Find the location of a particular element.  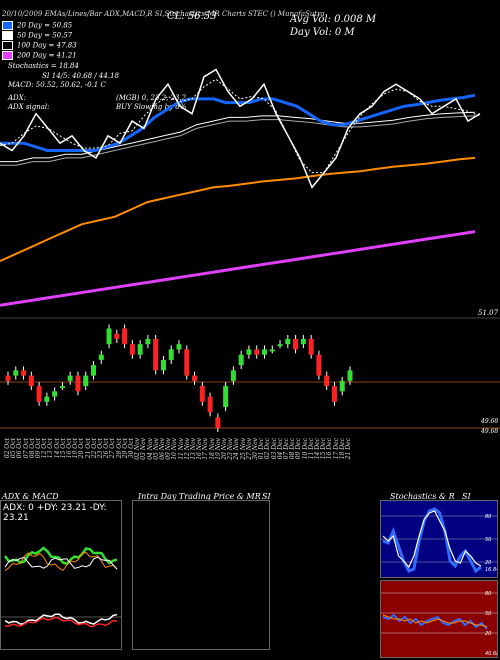

stoch-tick-label: 80 is located at coordinates (488, 517).